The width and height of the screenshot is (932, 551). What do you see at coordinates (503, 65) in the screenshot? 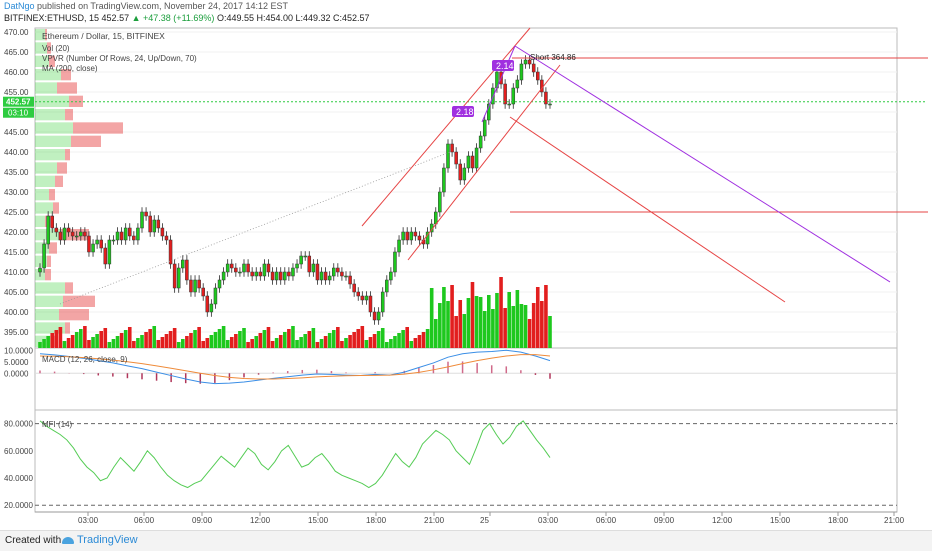
I see `fib-badge` at bounding box center [503, 65].